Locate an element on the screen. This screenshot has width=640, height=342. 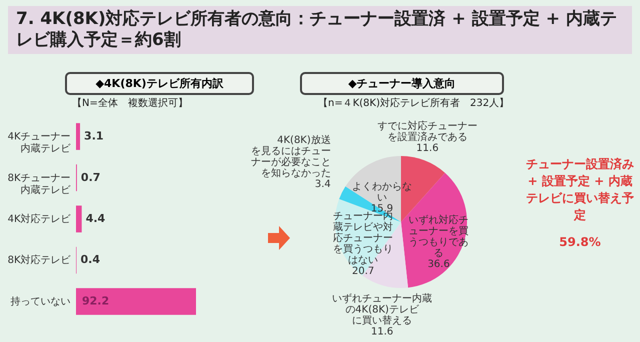
y-tick-label: 持っていない is located at coordinates (40, 301).